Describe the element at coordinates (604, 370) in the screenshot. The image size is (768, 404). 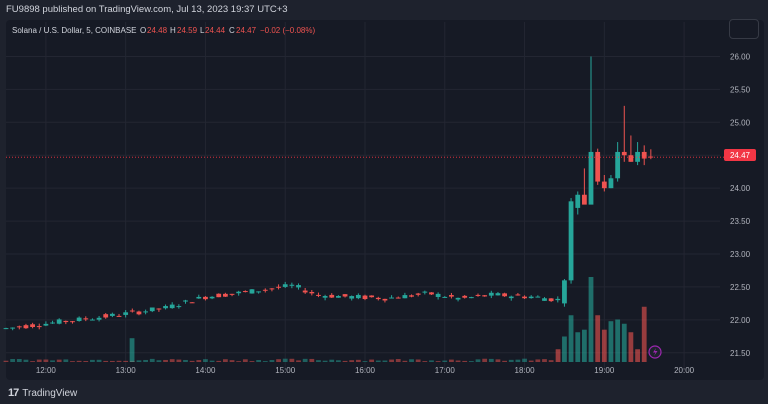
I see `x-tick-label: 19:00` at that location.